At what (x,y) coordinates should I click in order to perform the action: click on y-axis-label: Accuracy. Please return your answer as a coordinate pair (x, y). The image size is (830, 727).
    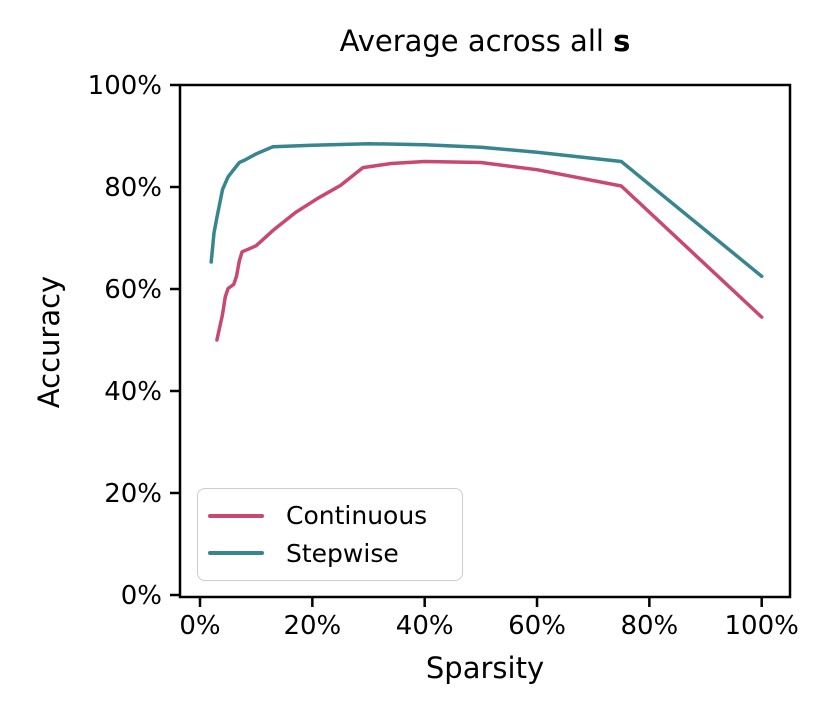
    Looking at the image, I should click on (49, 342).